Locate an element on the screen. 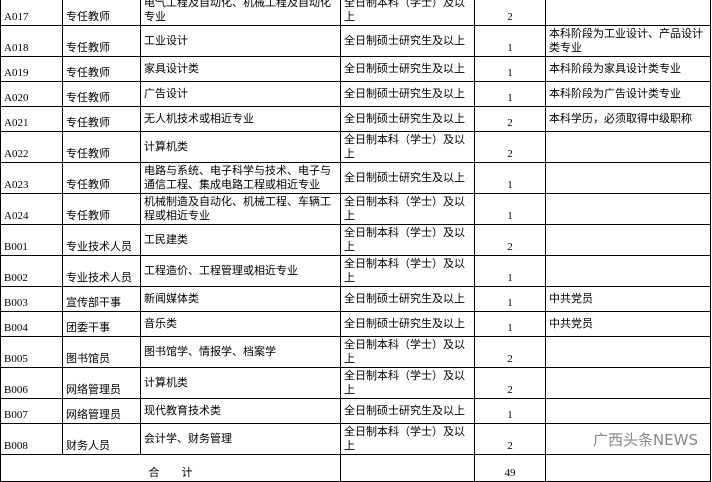  table-row: A019 专任教师 家具设计类 全日制硕士研究生及以上 1 本科阶段为家具设计类专业 is located at coordinates (355, 69).